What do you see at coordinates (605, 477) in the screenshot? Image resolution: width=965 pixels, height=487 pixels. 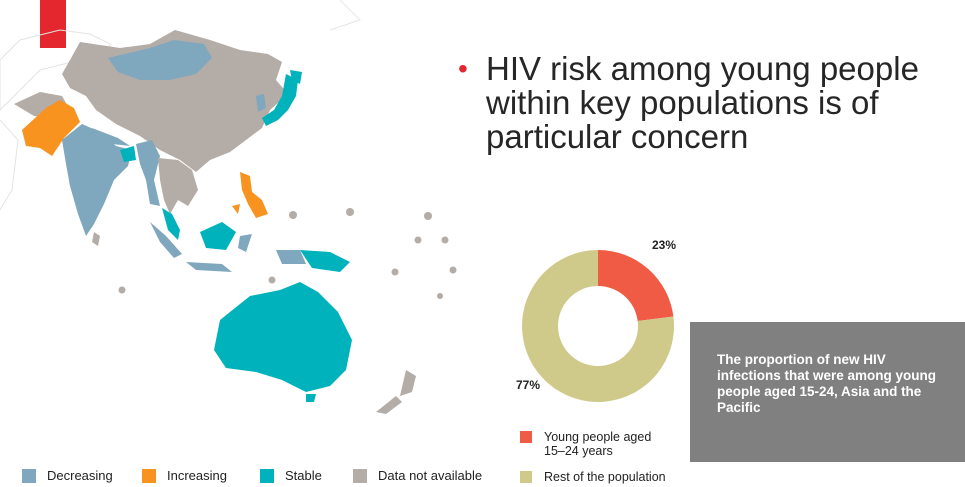 I see `legend-label-rest: Rest of the population` at bounding box center [605, 477].